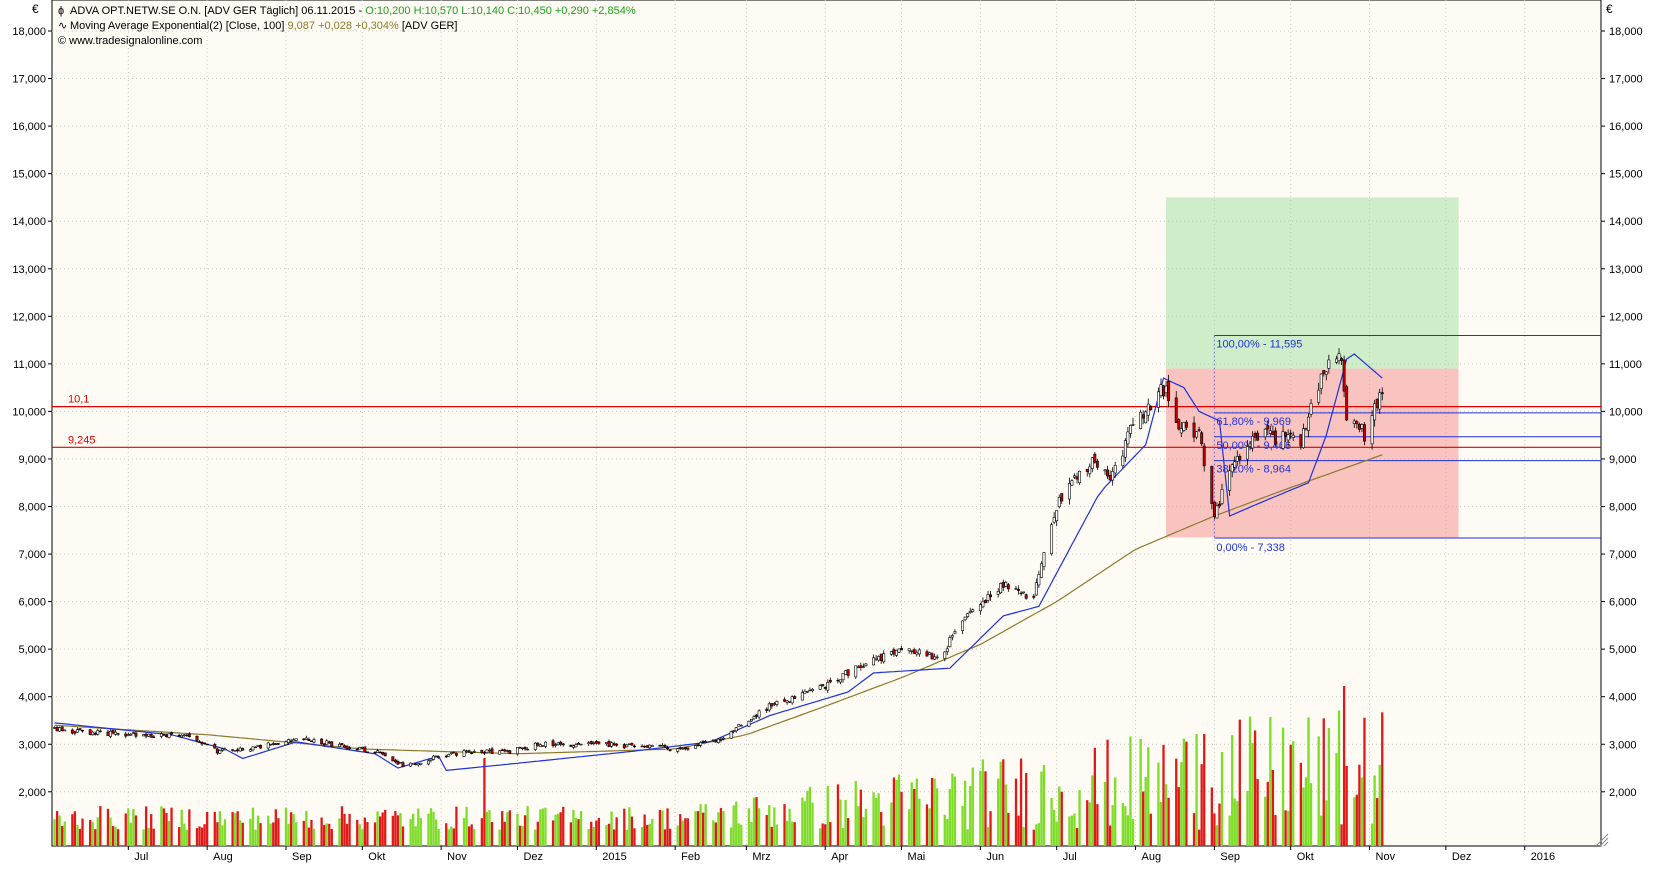 The width and height of the screenshot is (1654, 869). I want to click on y-tick-label-right: 16,000, so click(1626, 127).